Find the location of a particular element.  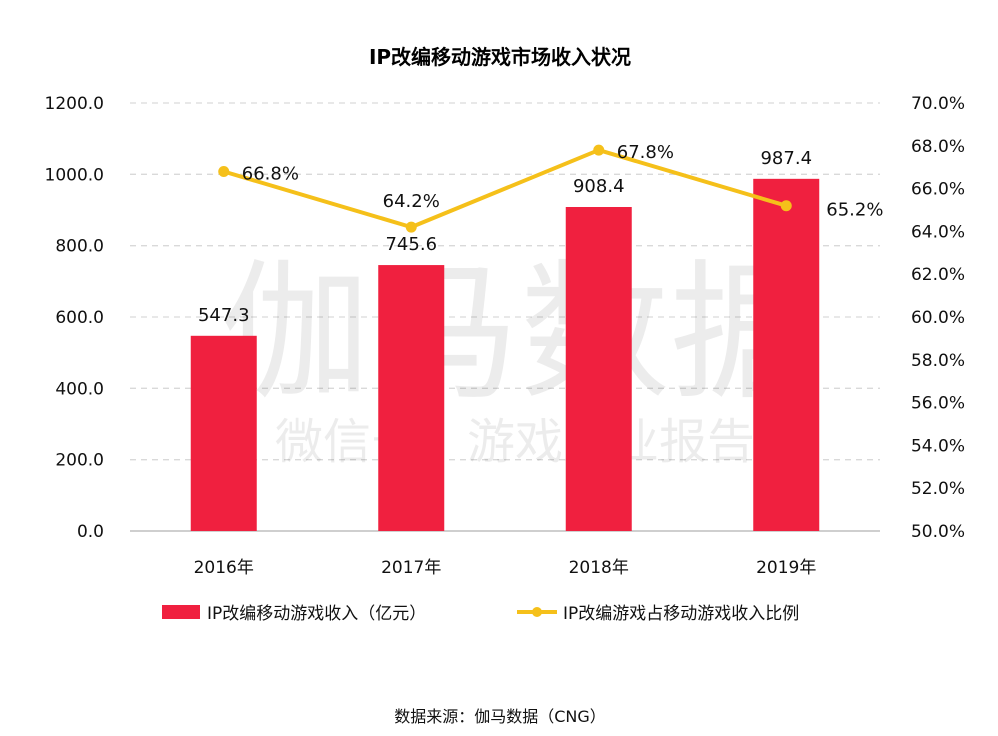

right-axis-tick-label: 50.0% is located at coordinates (938, 532).